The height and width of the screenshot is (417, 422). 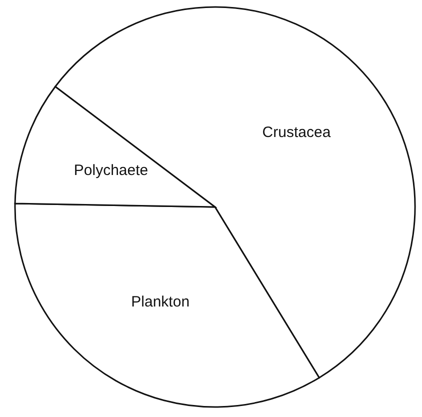 What do you see at coordinates (111, 171) in the screenshot?
I see `slice-label: Polychaete` at bounding box center [111, 171].